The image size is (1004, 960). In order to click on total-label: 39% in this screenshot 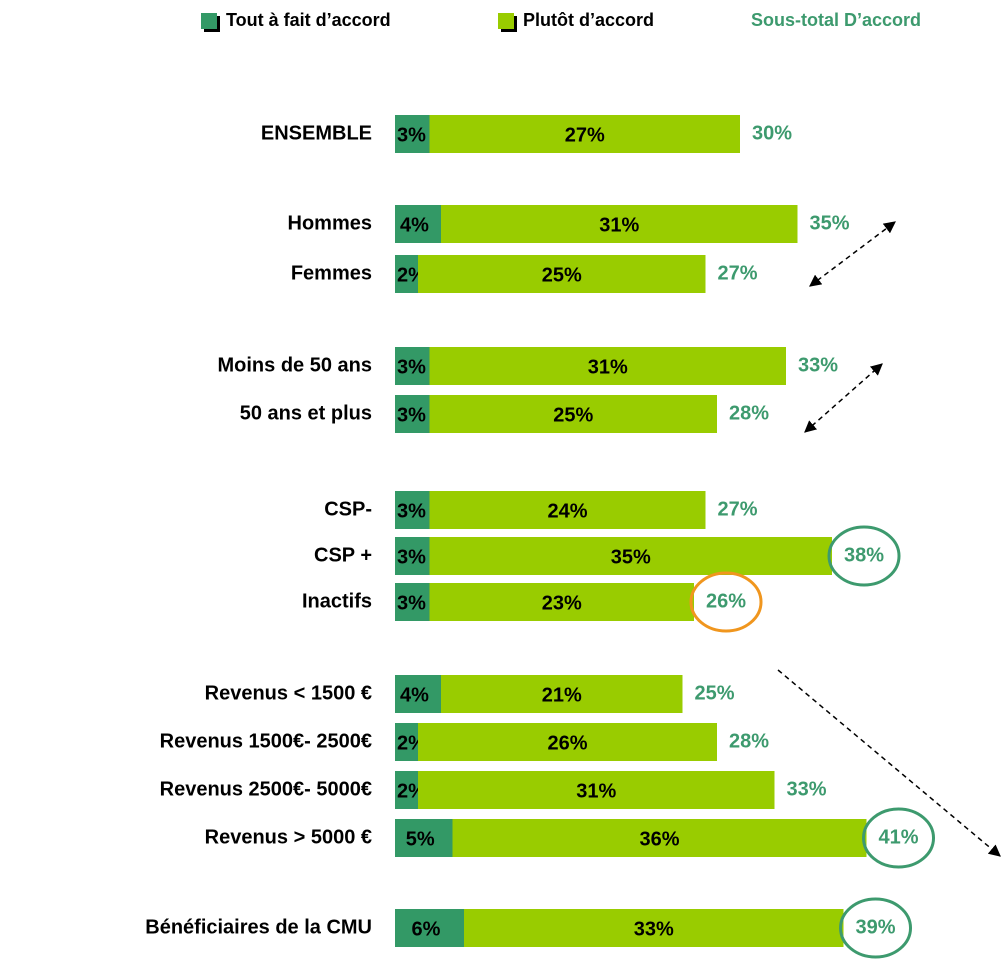, I will do `click(876, 927)`.